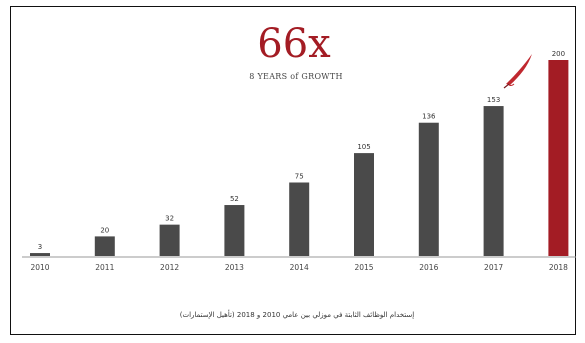  I want to click on value-label-2010: 3, so click(40, 247).